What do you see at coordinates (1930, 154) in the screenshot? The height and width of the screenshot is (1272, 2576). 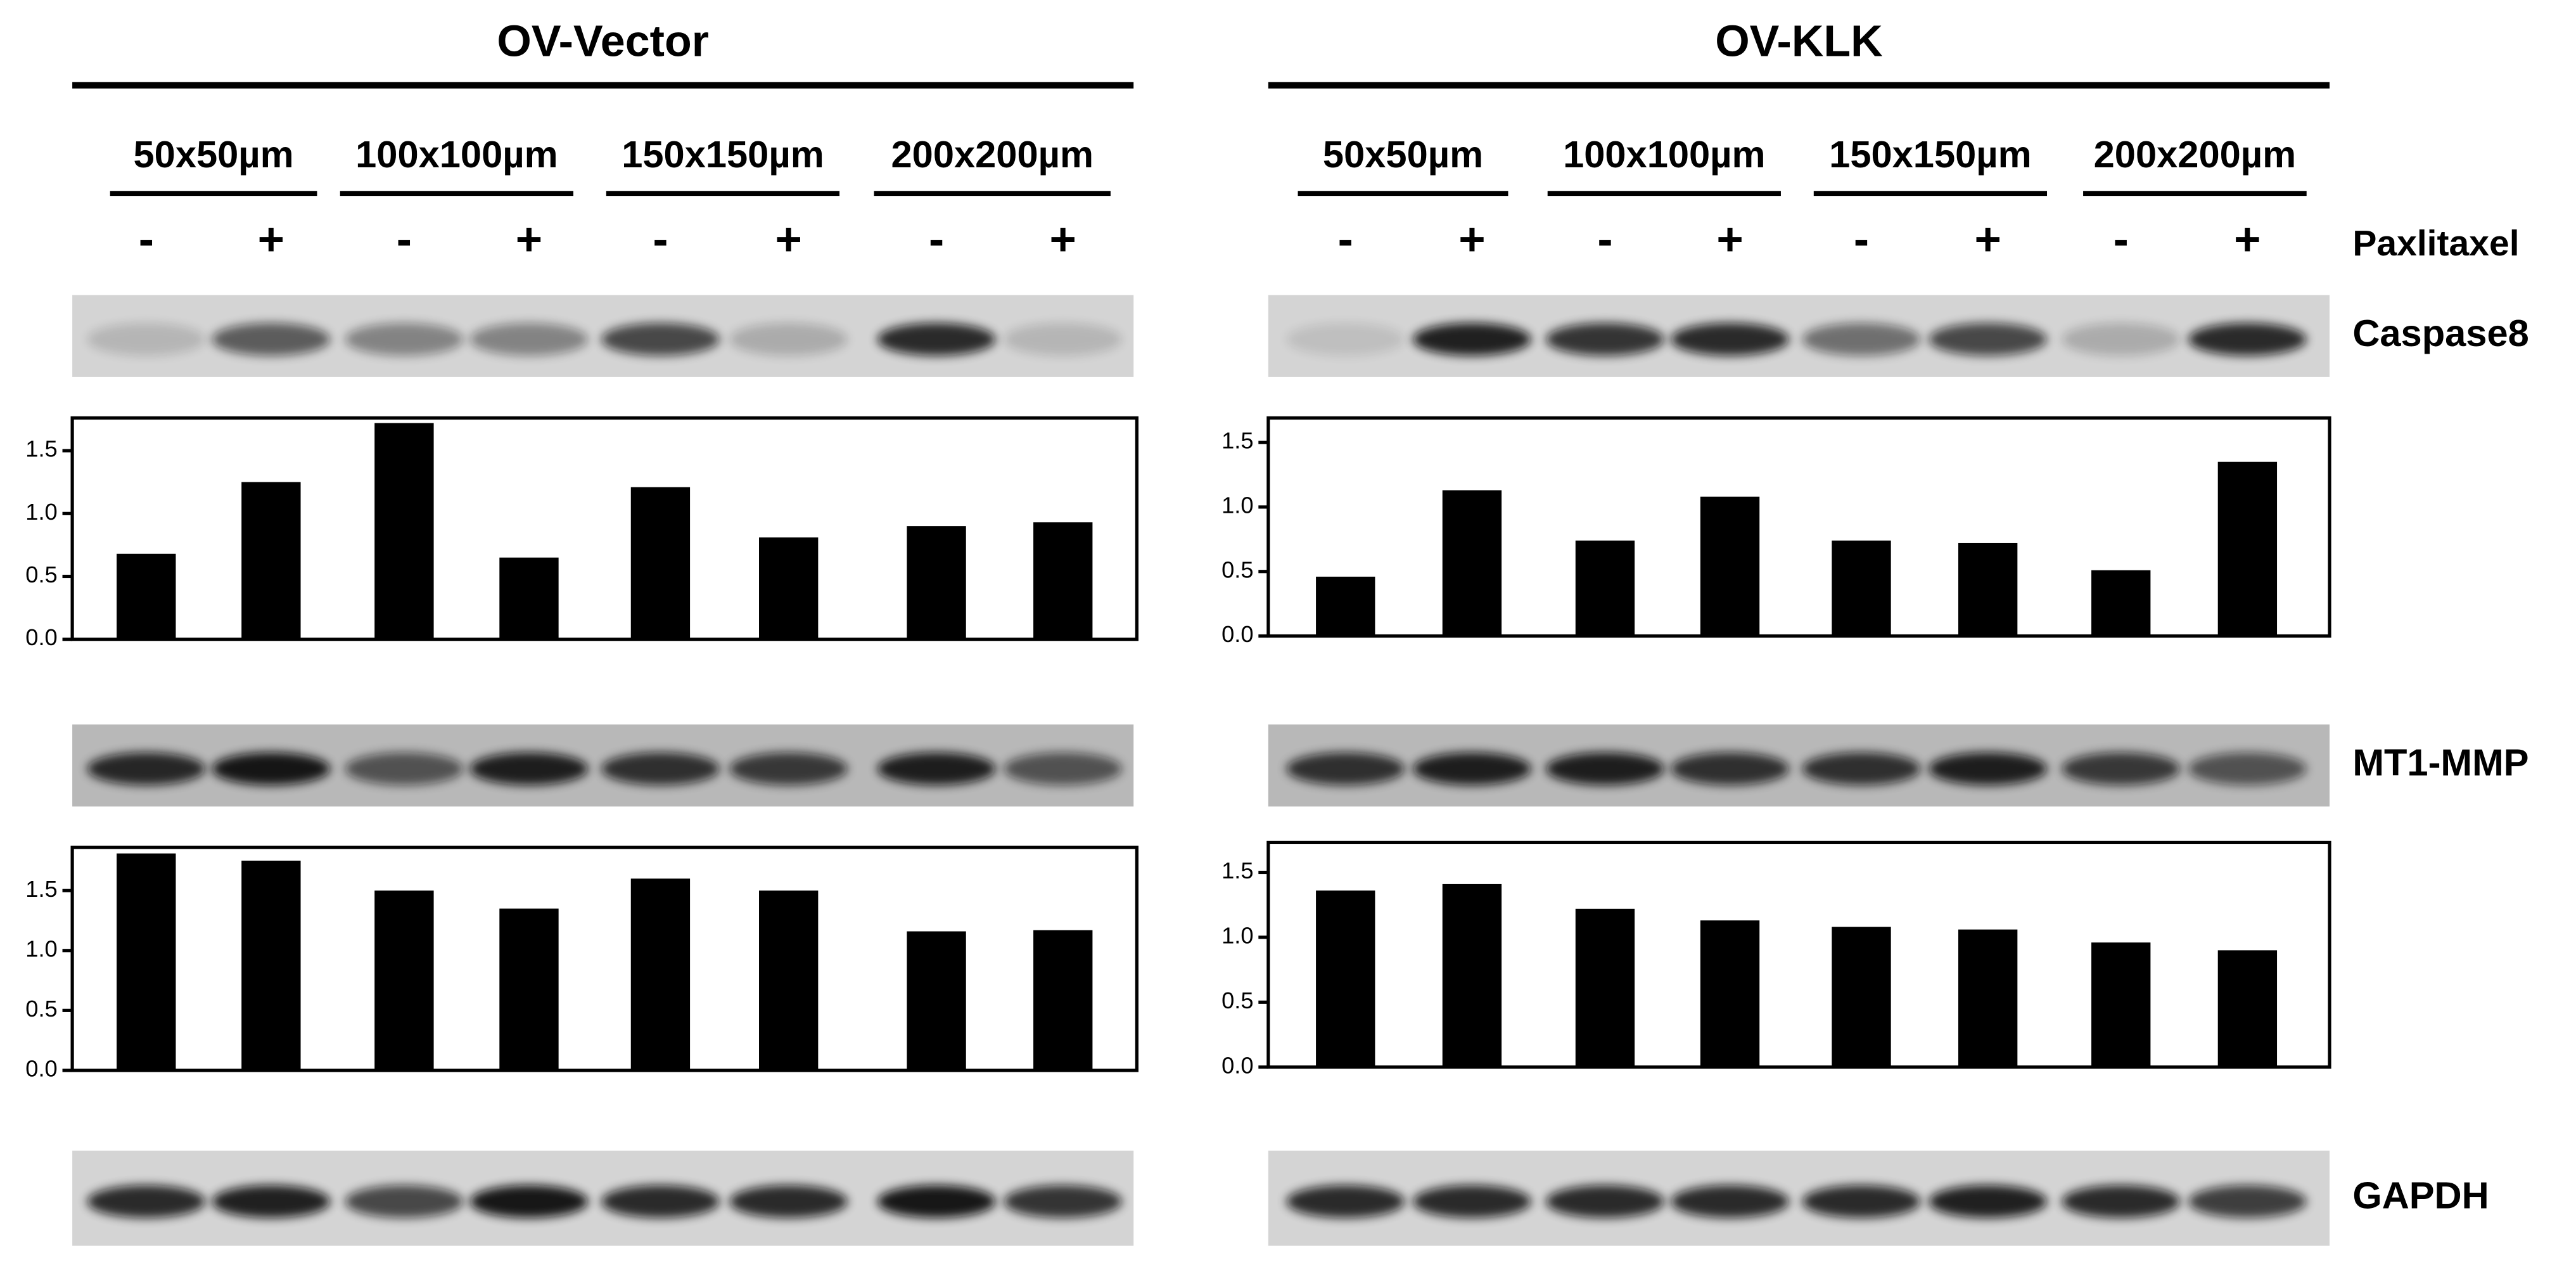 I see `size-label: 150x150µm` at bounding box center [1930, 154].